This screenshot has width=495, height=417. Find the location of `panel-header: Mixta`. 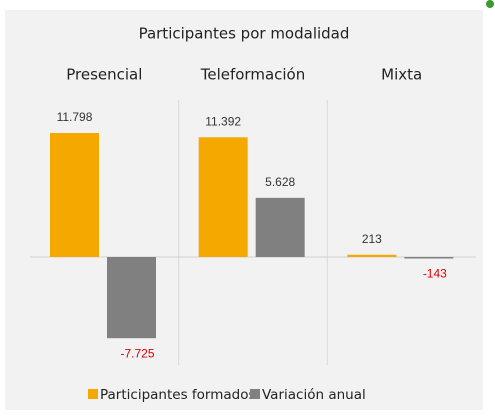

panel-header: Mixta is located at coordinates (401, 75).